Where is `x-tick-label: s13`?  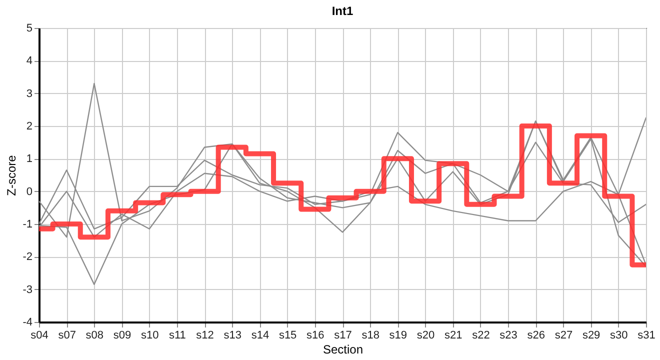
x-tick-label: s13 is located at coordinates (233, 336).